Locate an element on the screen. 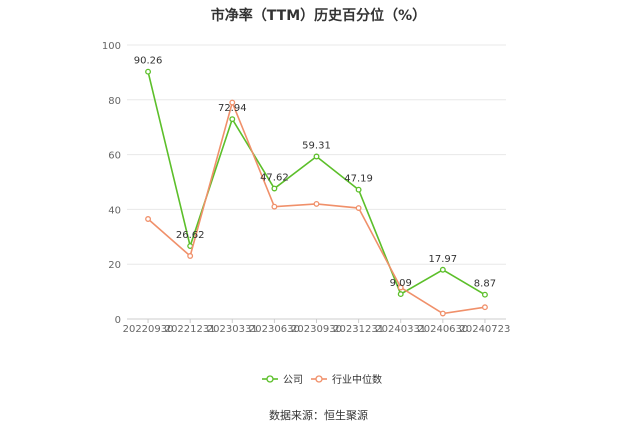 The height and width of the screenshot is (431, 637). x-tick-label: 20240630 is located at coordinates (442, 329).